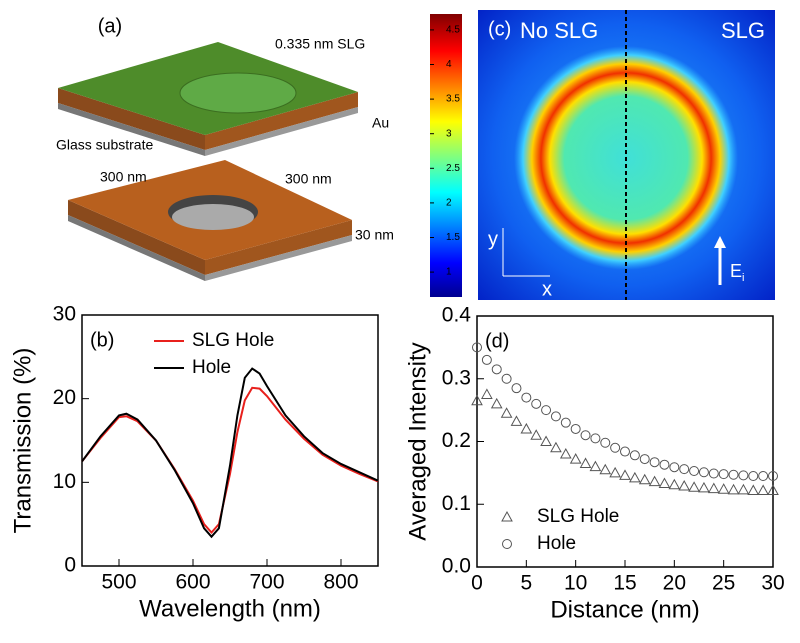 The height and width of the screenshot is (643, 800). Describe the element at coordinates (625, 441) in the screenshot. I see `plot-frame` at that location.